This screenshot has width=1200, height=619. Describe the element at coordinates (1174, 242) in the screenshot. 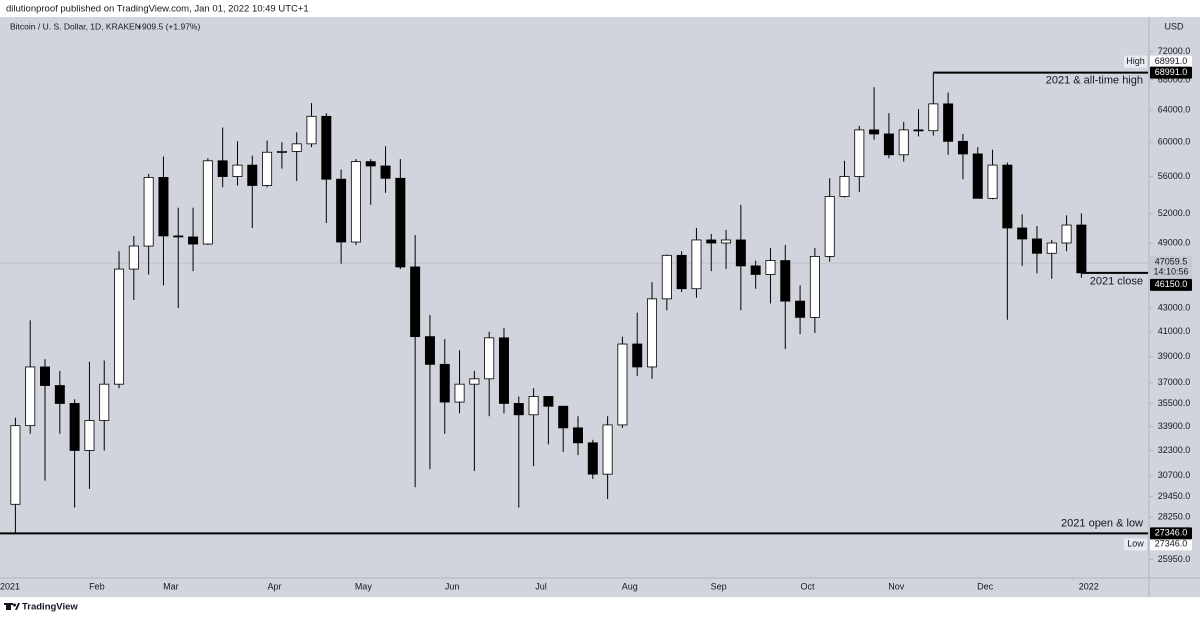

I see `y-tick-label: 49000.0` at that location.